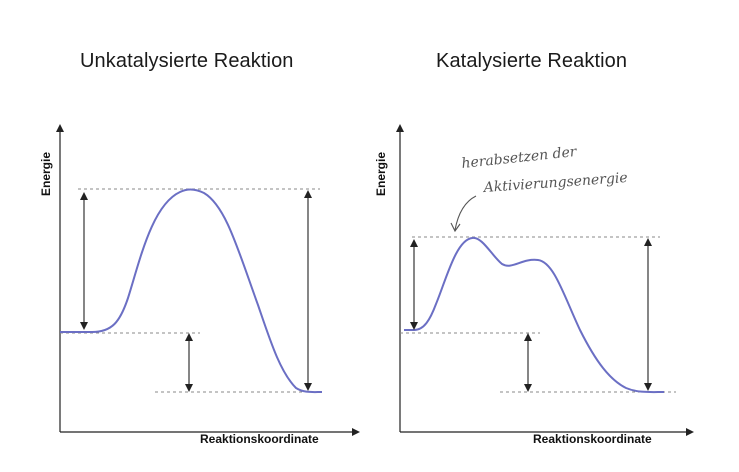  What do you see at coordinates (46, 174) in the screenshot?
I see `left-y-axis-label: Energie` at bounding box center [46, 174].